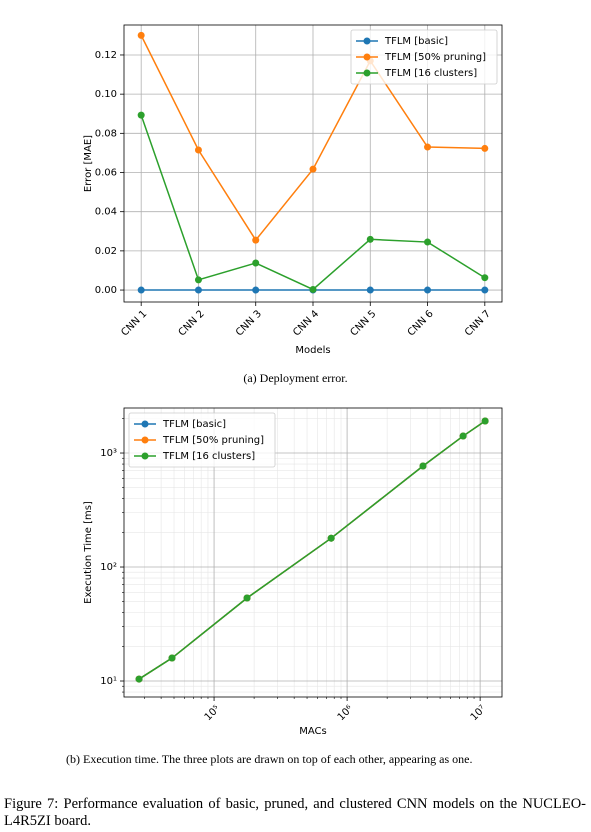 Image resolution: width=591 pixels, height=832 pixels. Describe the element at coordinates (249, 323) in the screenshot. I see `x-tick-label: CNN 3` at that location.